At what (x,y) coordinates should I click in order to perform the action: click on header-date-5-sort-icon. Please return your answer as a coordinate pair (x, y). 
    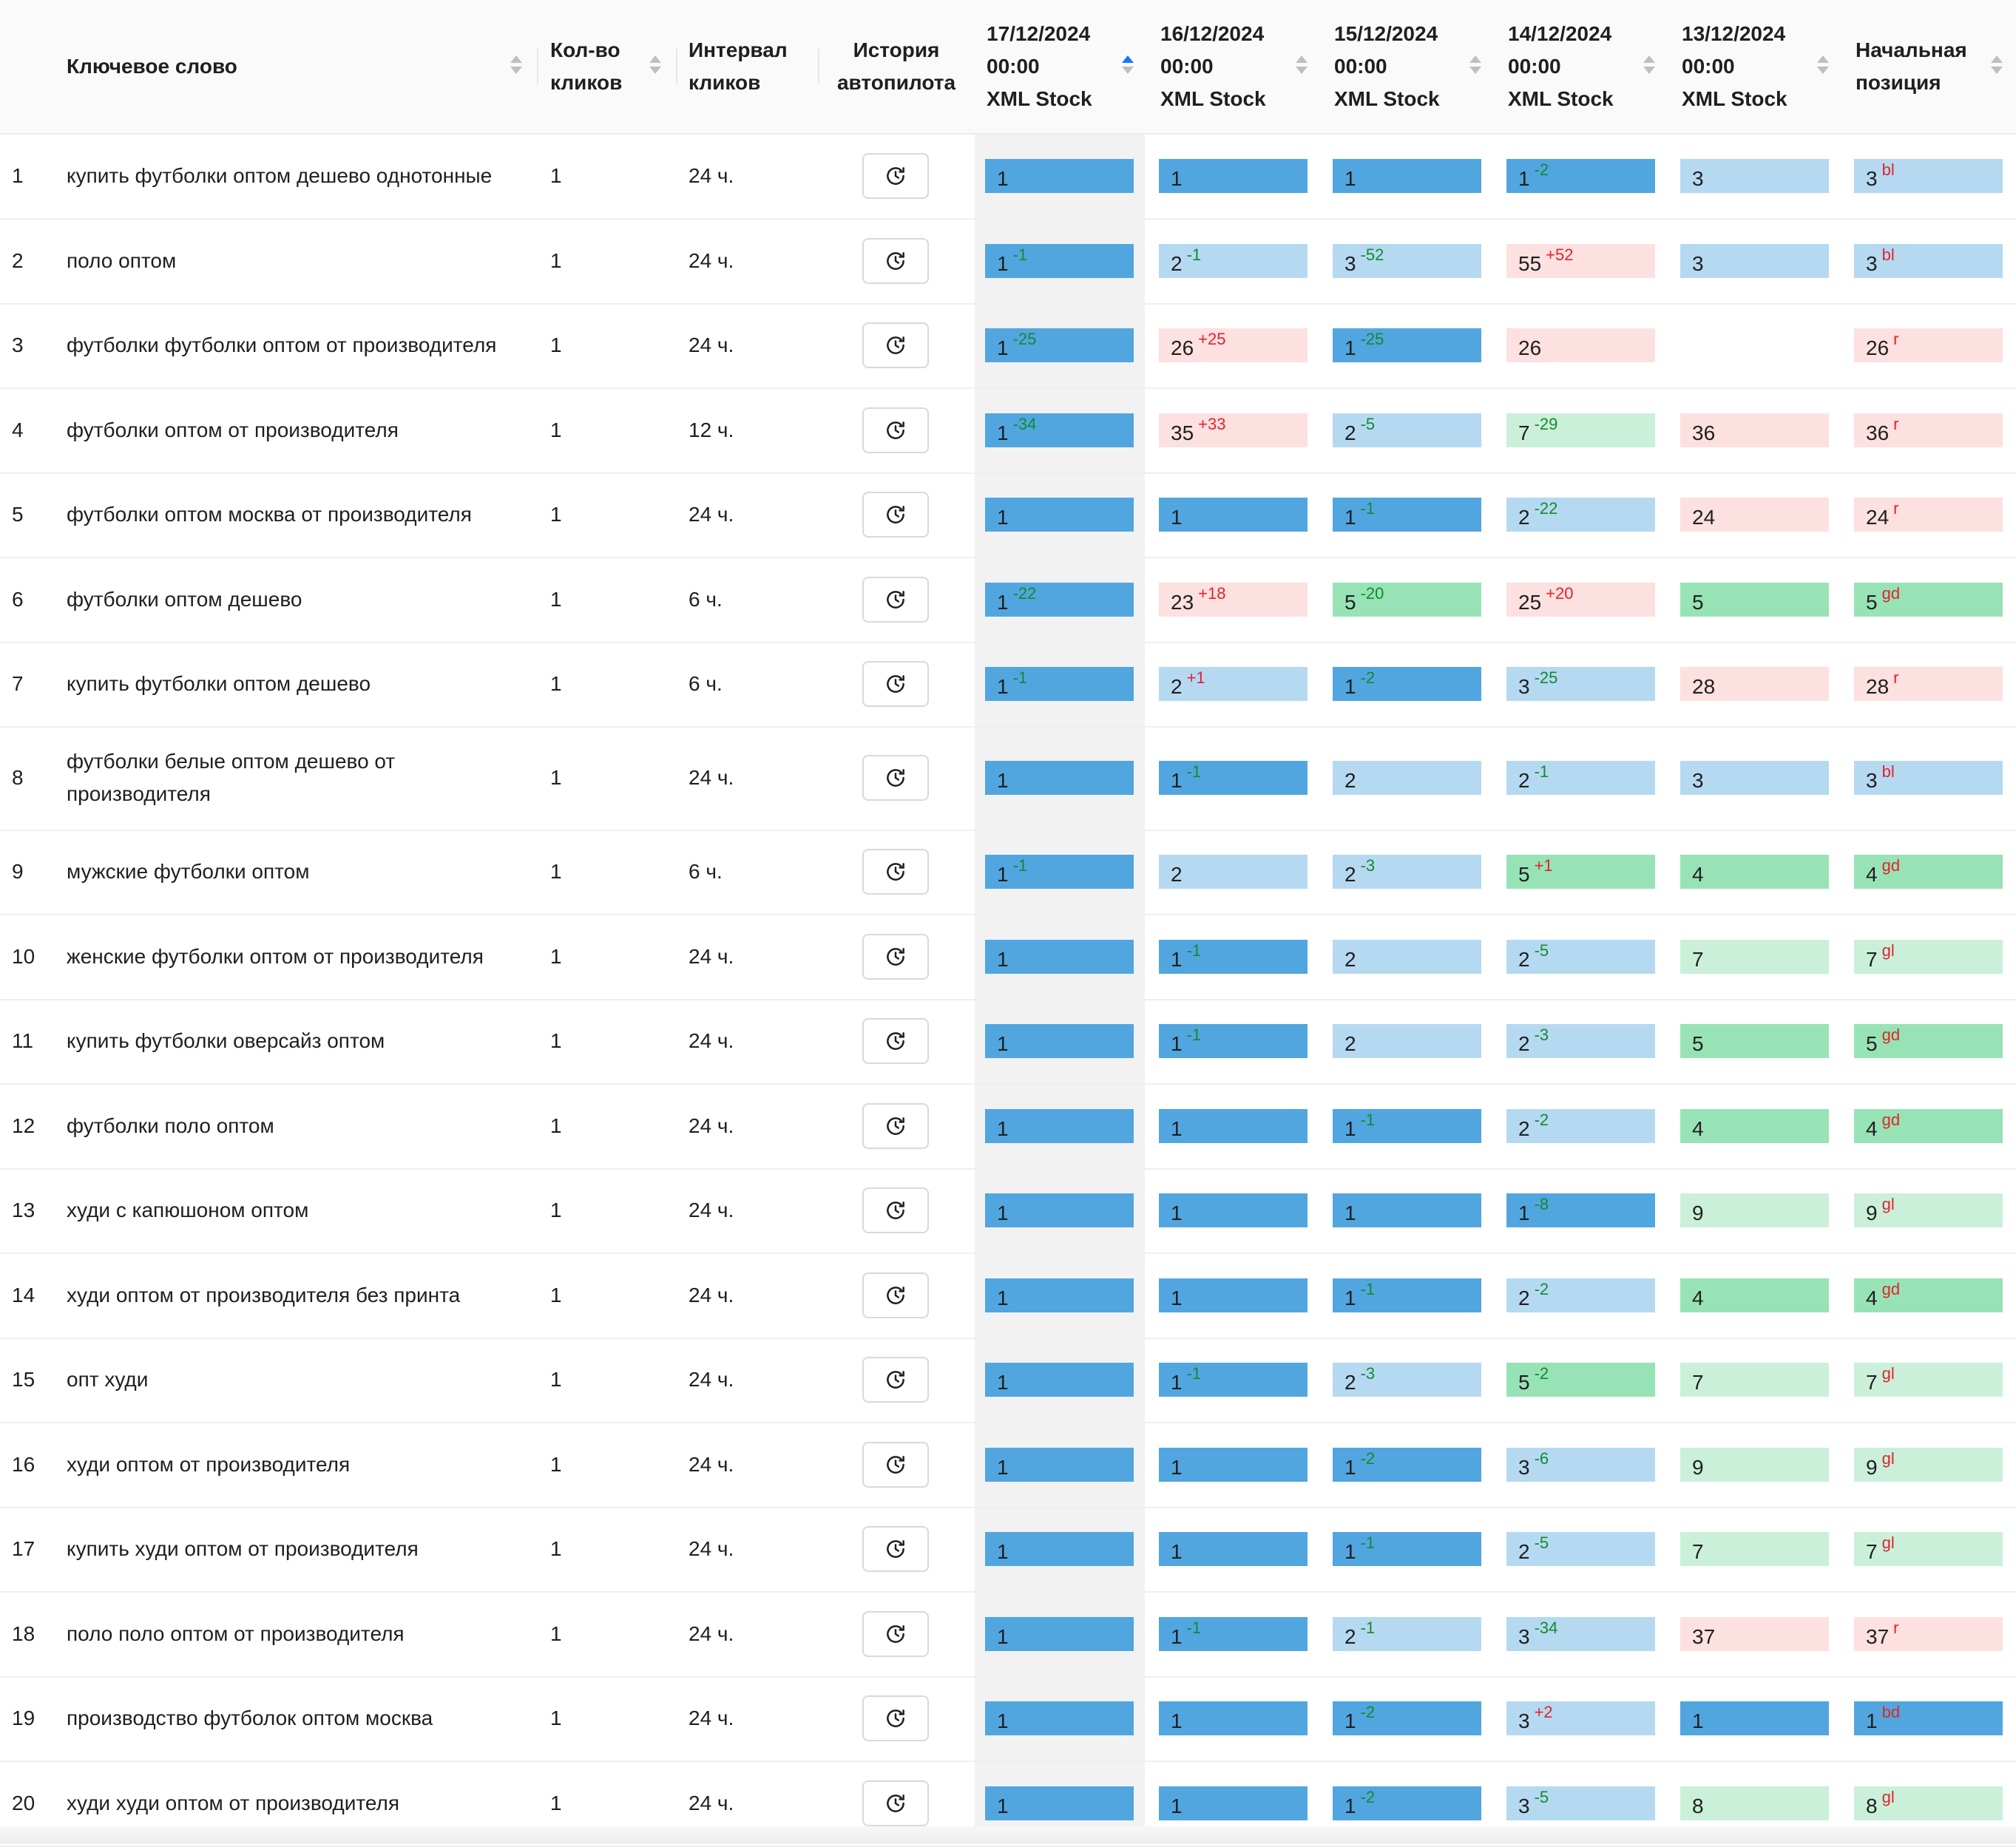
    Looking at the image, I should click on (1823, 66).